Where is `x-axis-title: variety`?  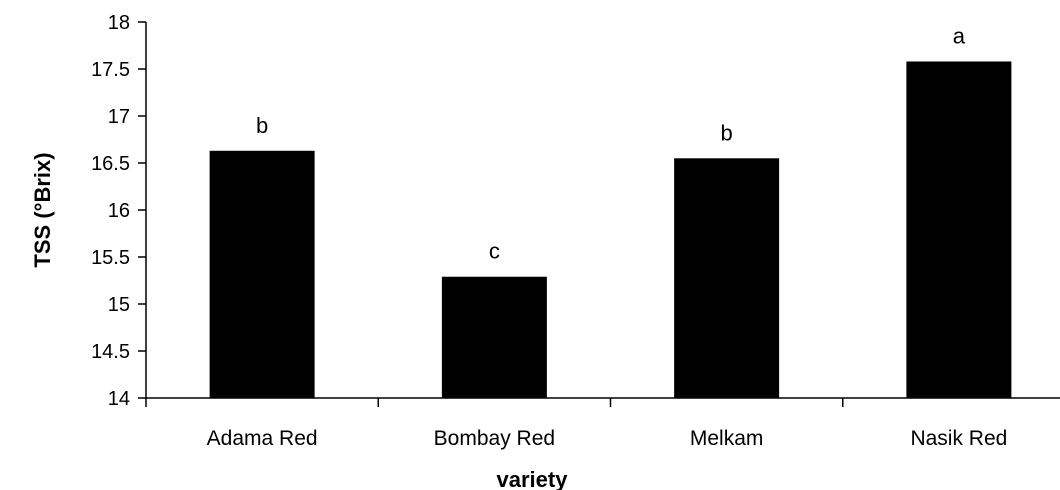
x-axis-title: variety is located at coordinates (533, 478).